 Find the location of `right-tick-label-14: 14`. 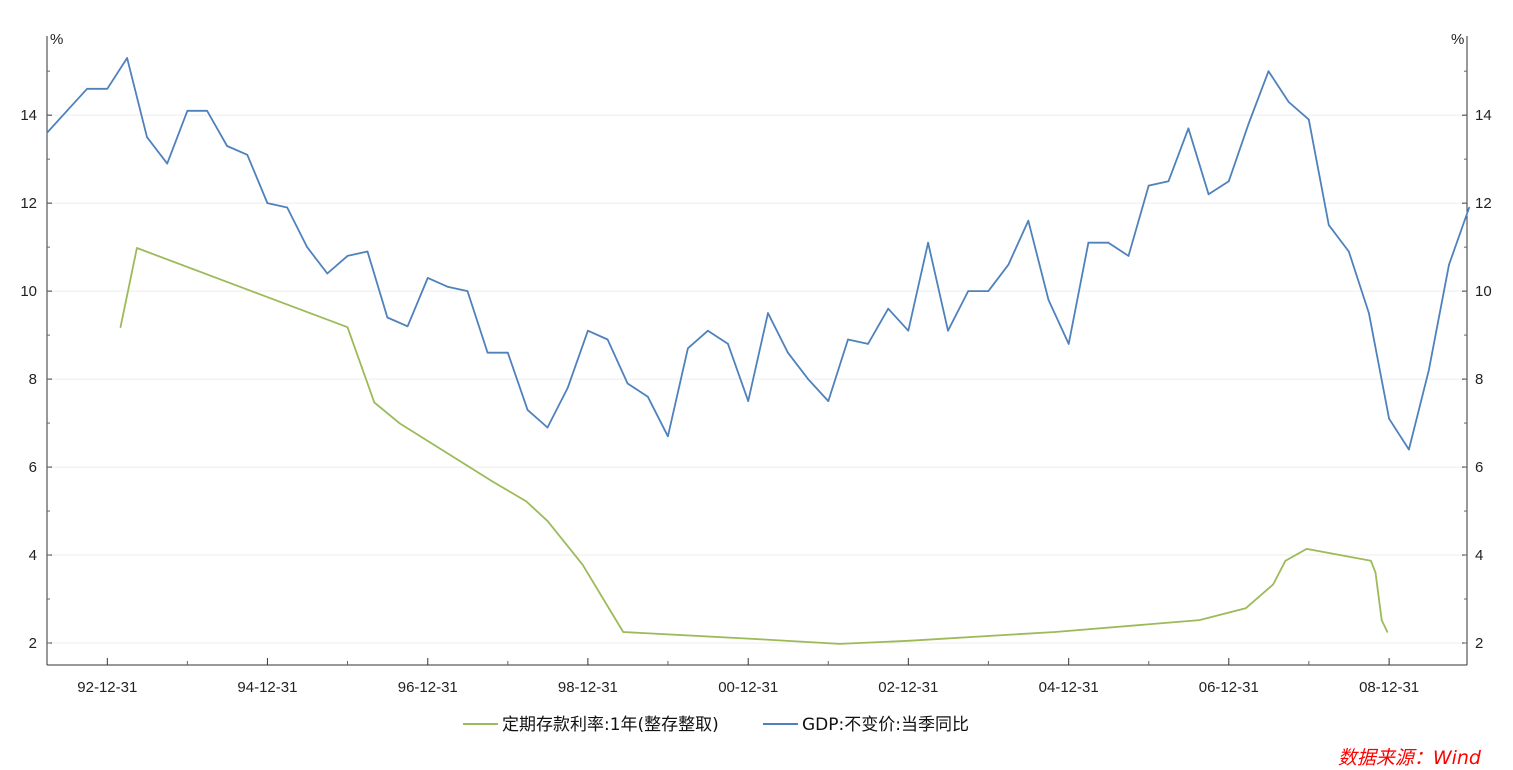

right-tick-label-14: 14 is located at coordinates (1483, 115).